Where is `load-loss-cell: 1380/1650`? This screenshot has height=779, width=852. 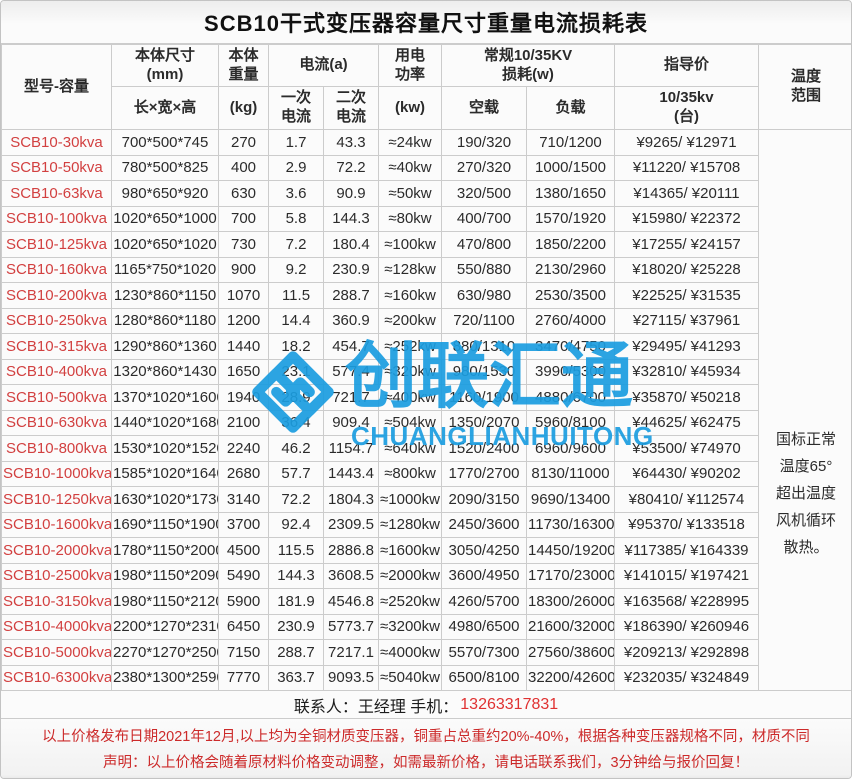
load-loss-cell: 1380/1650 is located at coordinates (570, 193).